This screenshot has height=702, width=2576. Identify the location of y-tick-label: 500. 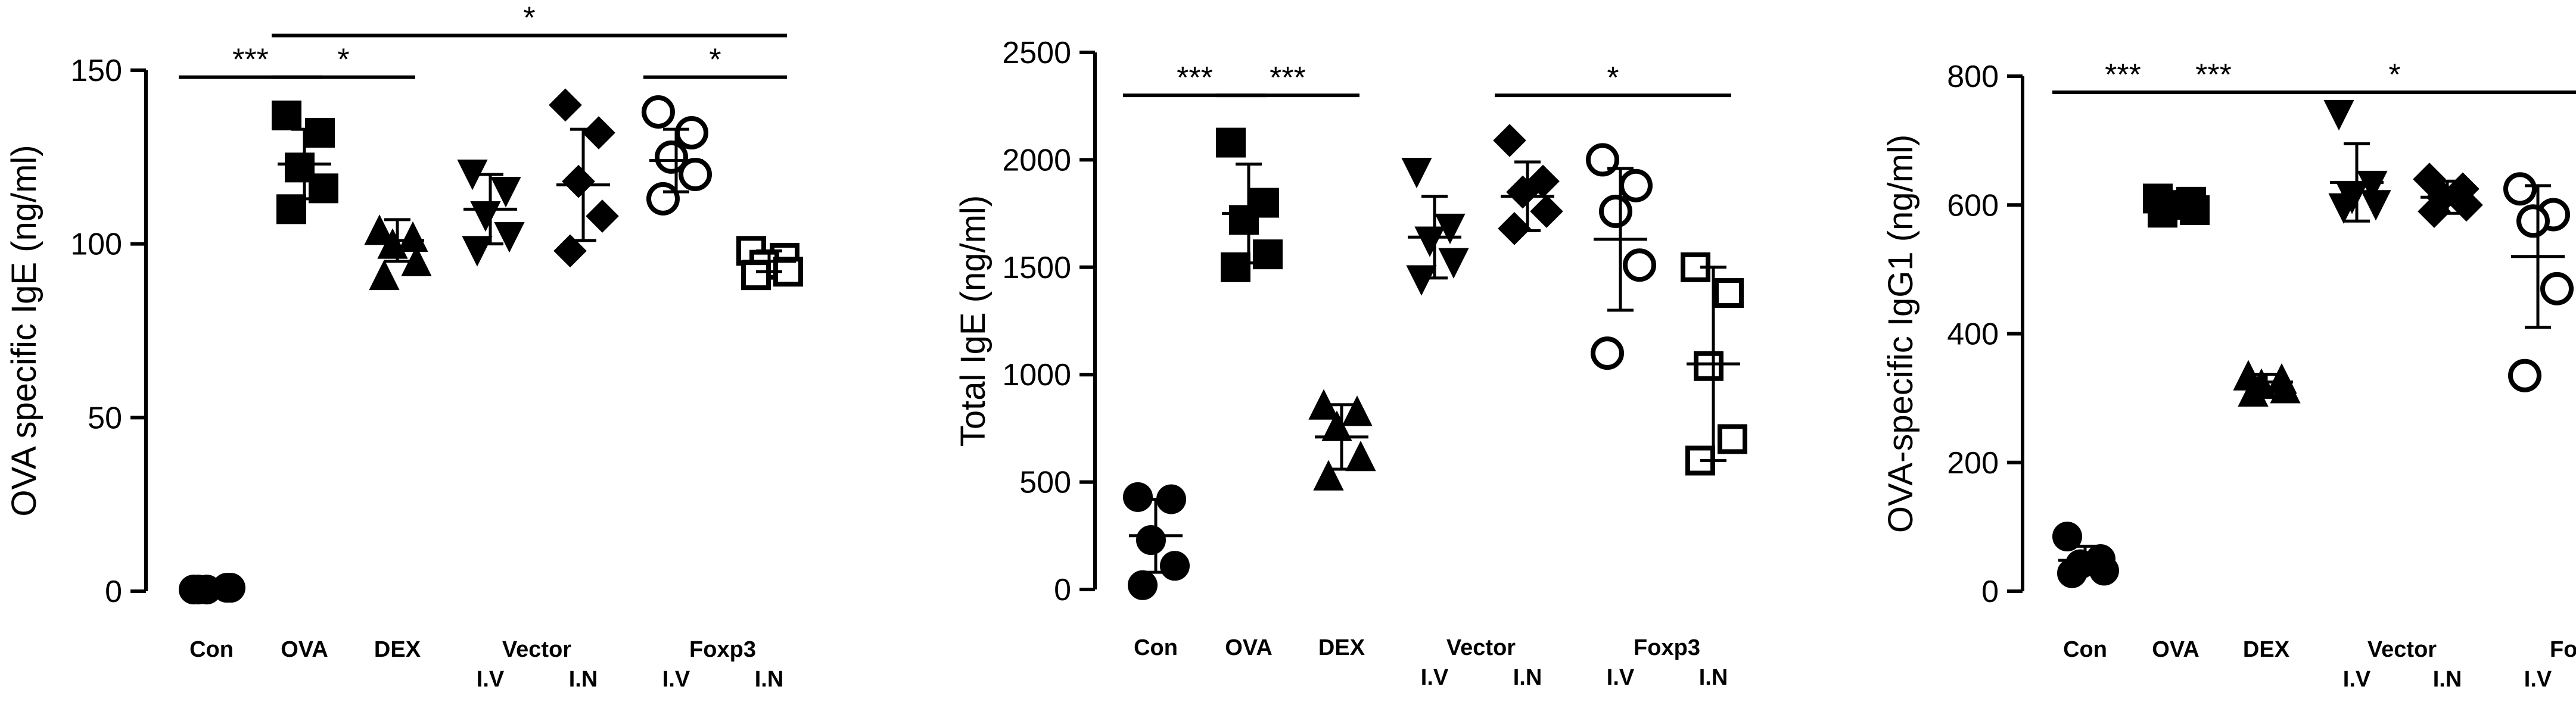
(1045, 483).